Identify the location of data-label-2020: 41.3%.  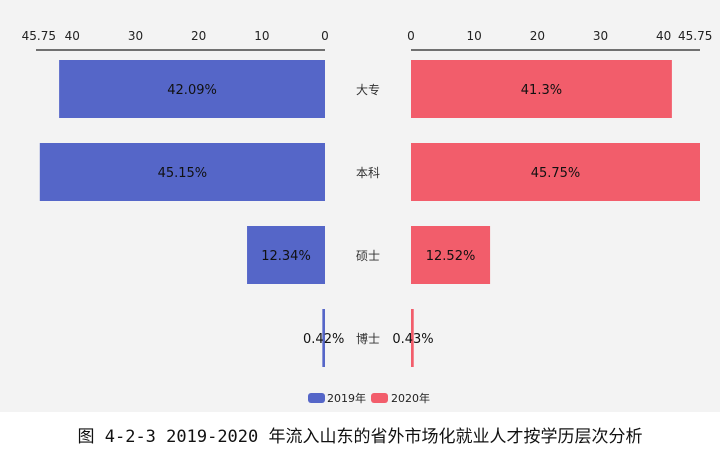
(541, 90).